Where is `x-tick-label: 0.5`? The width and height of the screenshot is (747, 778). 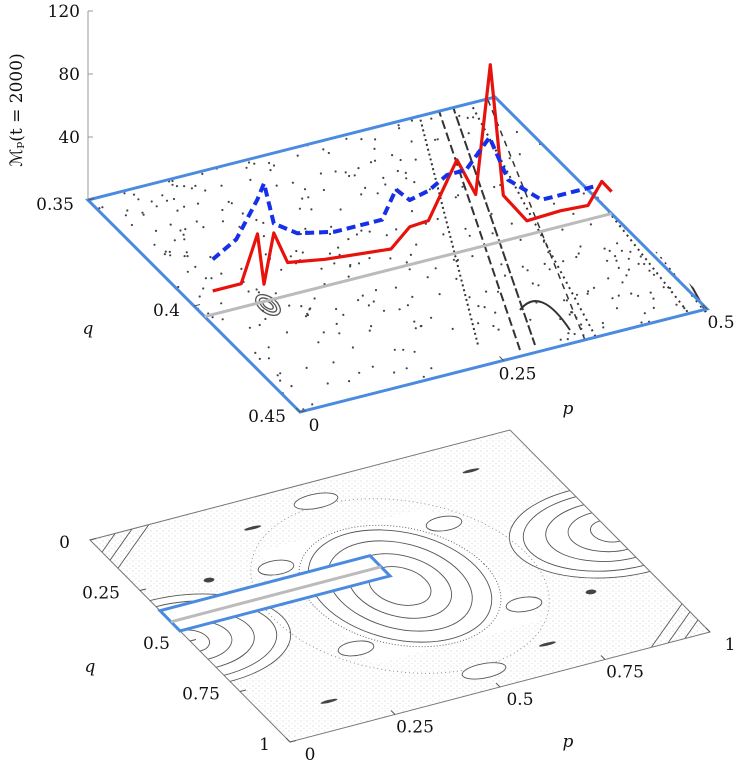
x-tick-label: 0.5 is located at coordinates (720, 323).